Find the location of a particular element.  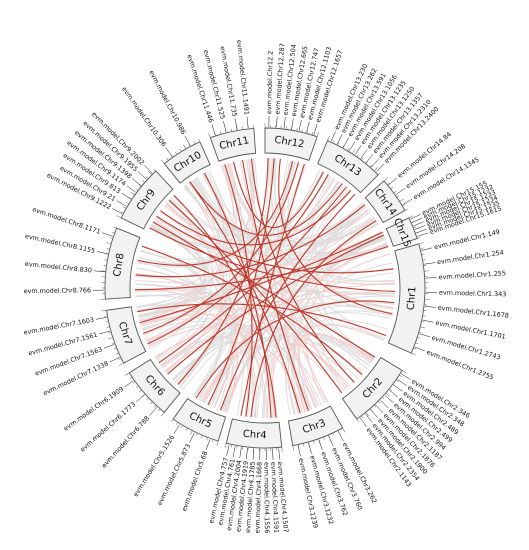

gene-label: evm.model.Chr4.1556 is located at coordinates (266, 497).